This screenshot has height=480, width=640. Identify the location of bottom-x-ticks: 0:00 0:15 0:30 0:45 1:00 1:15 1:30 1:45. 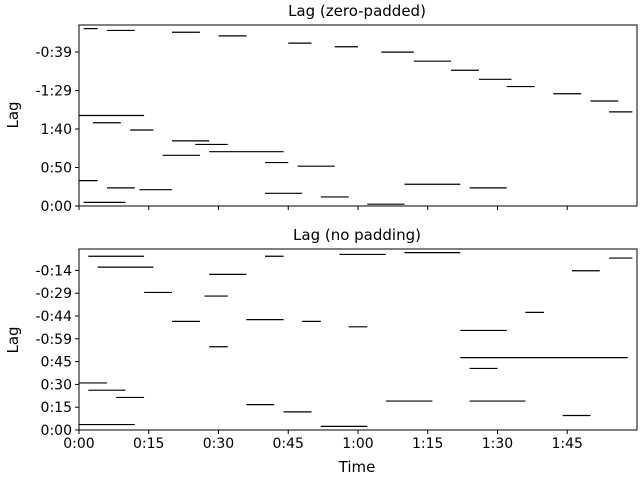
(323, 441).